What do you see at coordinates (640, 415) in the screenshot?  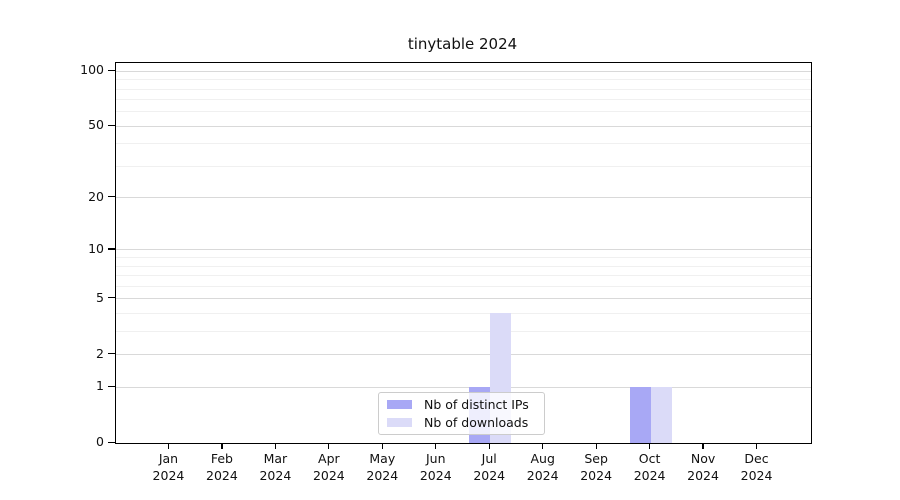 I see `bar-nb-of-distinct-ips-oct` at bounding box center [640, 415].